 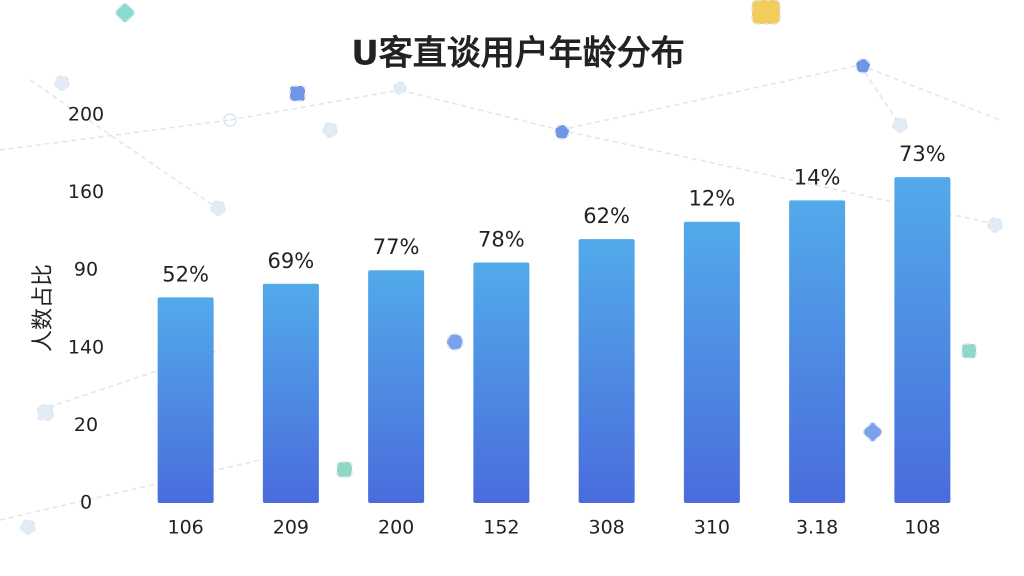 I want to click on bar-label: 14%, so click(x=817, y=177).